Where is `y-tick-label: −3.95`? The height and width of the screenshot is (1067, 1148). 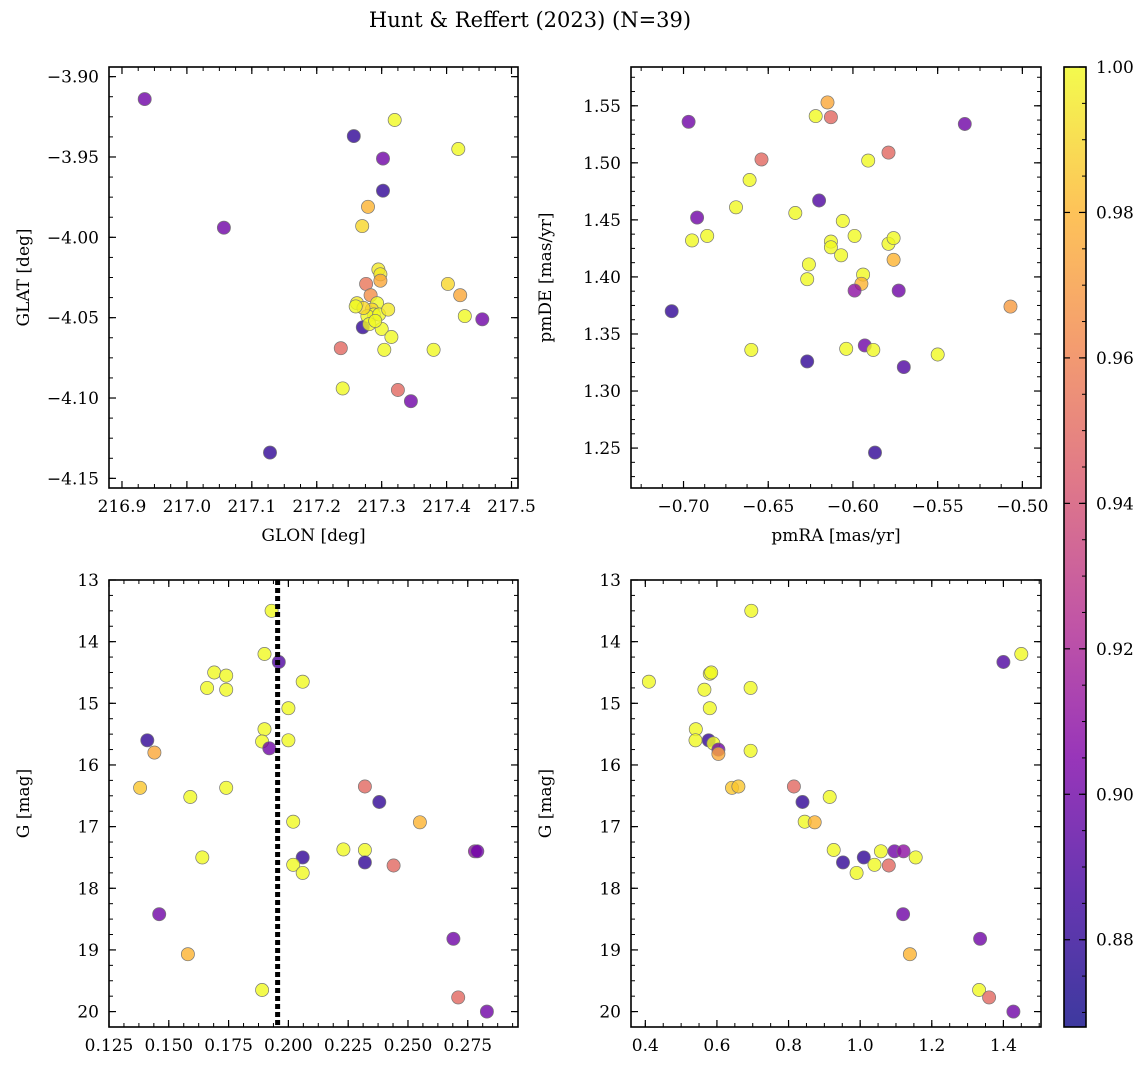 y-tick-label: −3.95 is located at coordinates (73, 158).